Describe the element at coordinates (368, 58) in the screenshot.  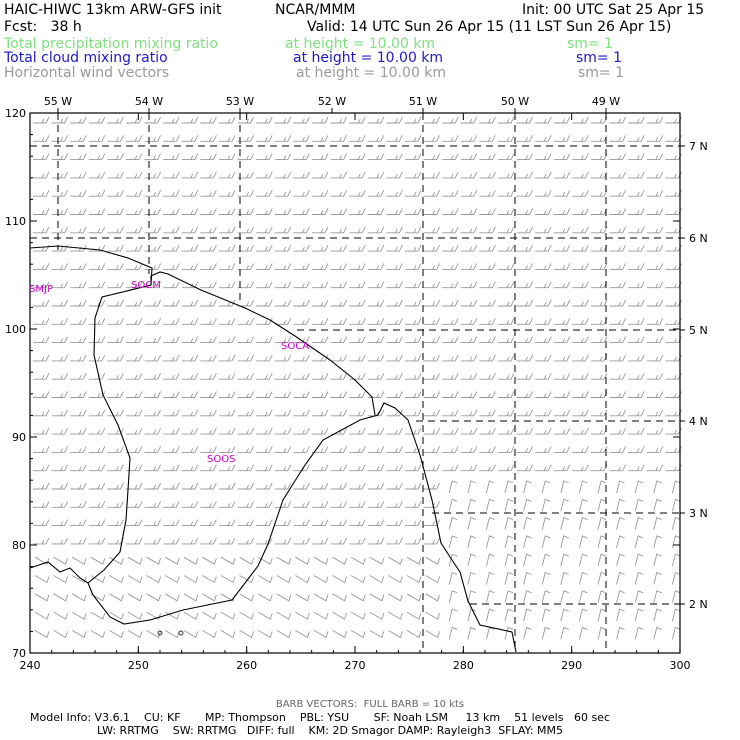
I see `field-cloud-height: at height = 10.00 km` at that location.